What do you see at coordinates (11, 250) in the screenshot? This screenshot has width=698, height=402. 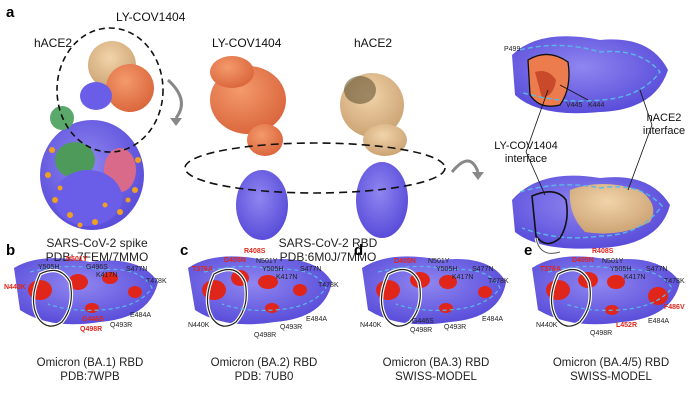 I see `panel-letter-b: b` at bounding box center [11, 250].